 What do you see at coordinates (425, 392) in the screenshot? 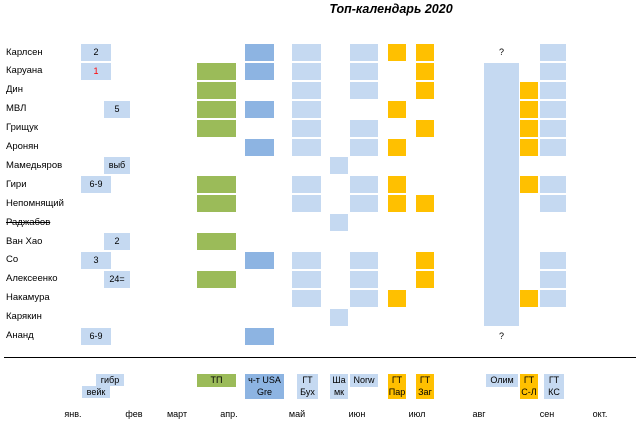
I see `legend-label-gt_zagreb: Заг` at bounding box center [425, 392].